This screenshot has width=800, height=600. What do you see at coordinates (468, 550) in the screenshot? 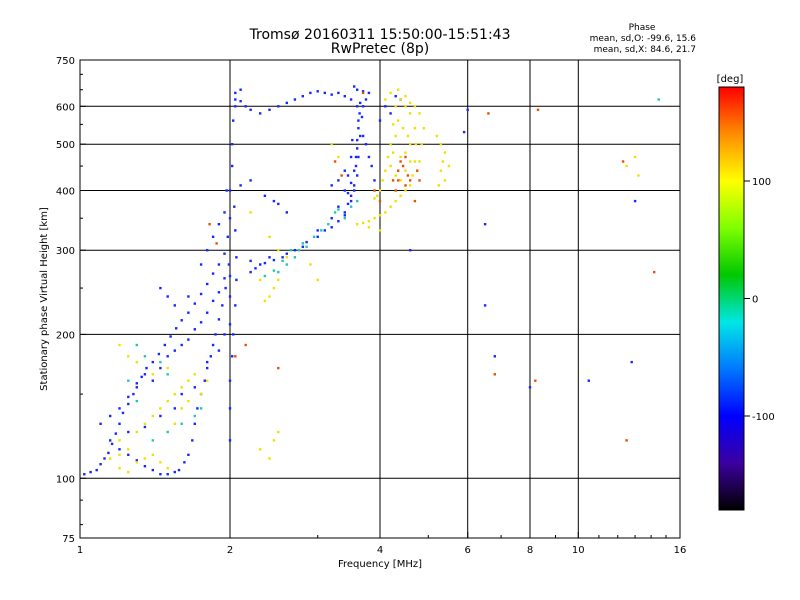
I see `x-tick-label: 6` at bounding box center [468, 550].